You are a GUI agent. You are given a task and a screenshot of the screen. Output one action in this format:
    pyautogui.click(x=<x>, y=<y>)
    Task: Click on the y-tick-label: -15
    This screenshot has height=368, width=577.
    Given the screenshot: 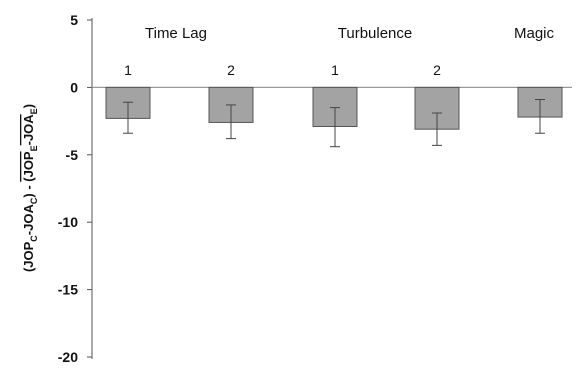 What is the action you would take?
    pyautogui.click(x=68, y=290)
    